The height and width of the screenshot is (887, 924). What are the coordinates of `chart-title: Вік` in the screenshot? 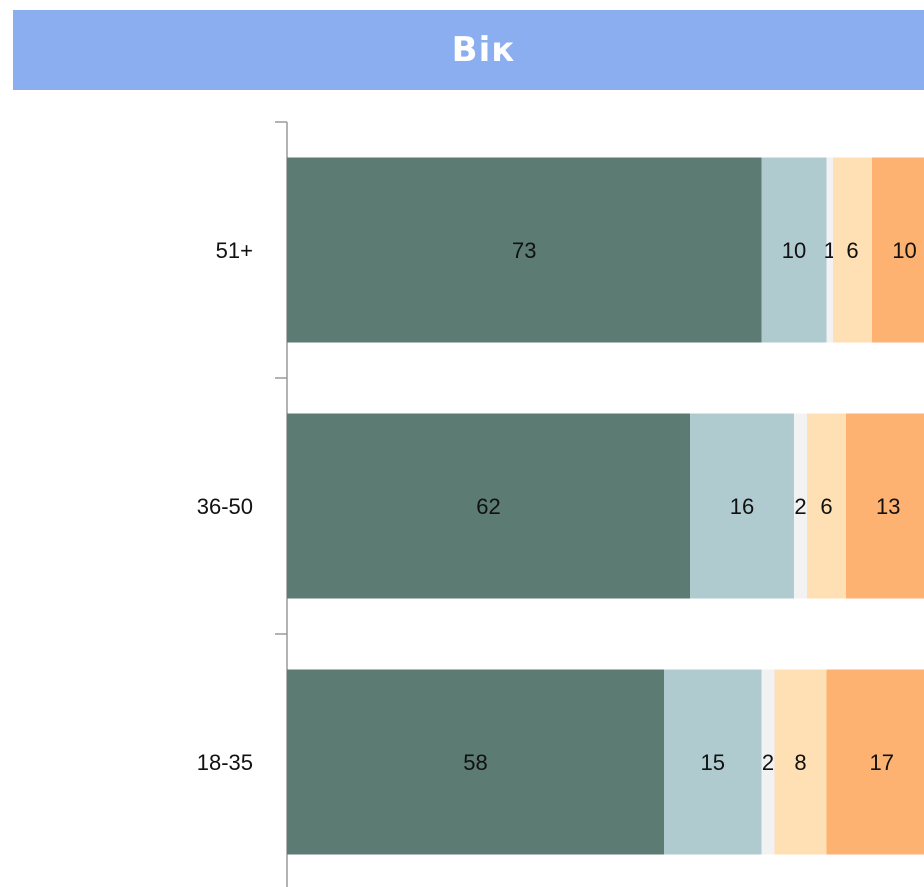 It's located at (483, 50).